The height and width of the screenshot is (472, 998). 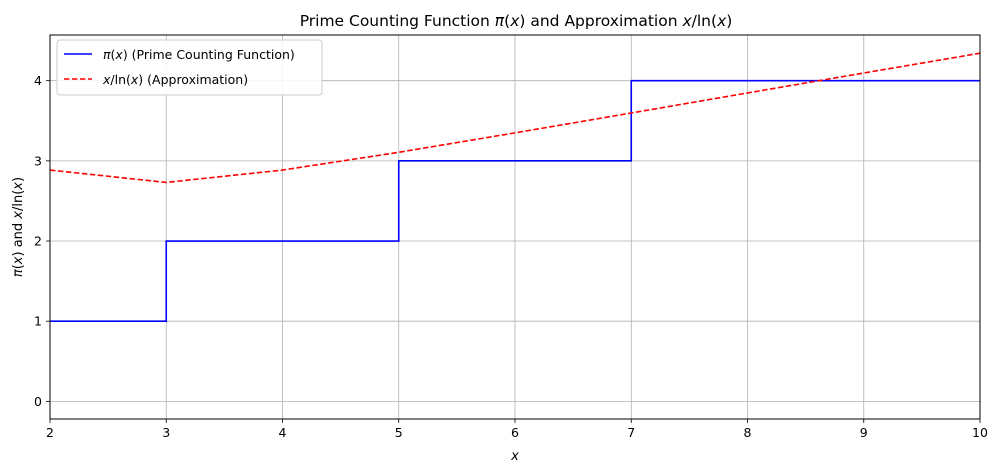 What do you see at coordinates (399, 432) in the screenshot?
I see `x-tick-label: 5` at bounding box center [399, 432].